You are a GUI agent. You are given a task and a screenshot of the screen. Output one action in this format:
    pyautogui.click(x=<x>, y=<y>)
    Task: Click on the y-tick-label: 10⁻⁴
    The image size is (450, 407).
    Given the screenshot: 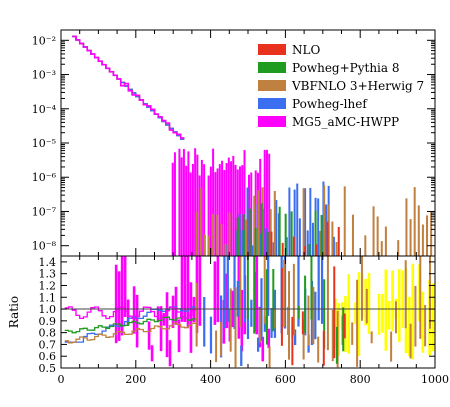 What is the action you would take?
    pyautogui.click(x=44, y=109)
    